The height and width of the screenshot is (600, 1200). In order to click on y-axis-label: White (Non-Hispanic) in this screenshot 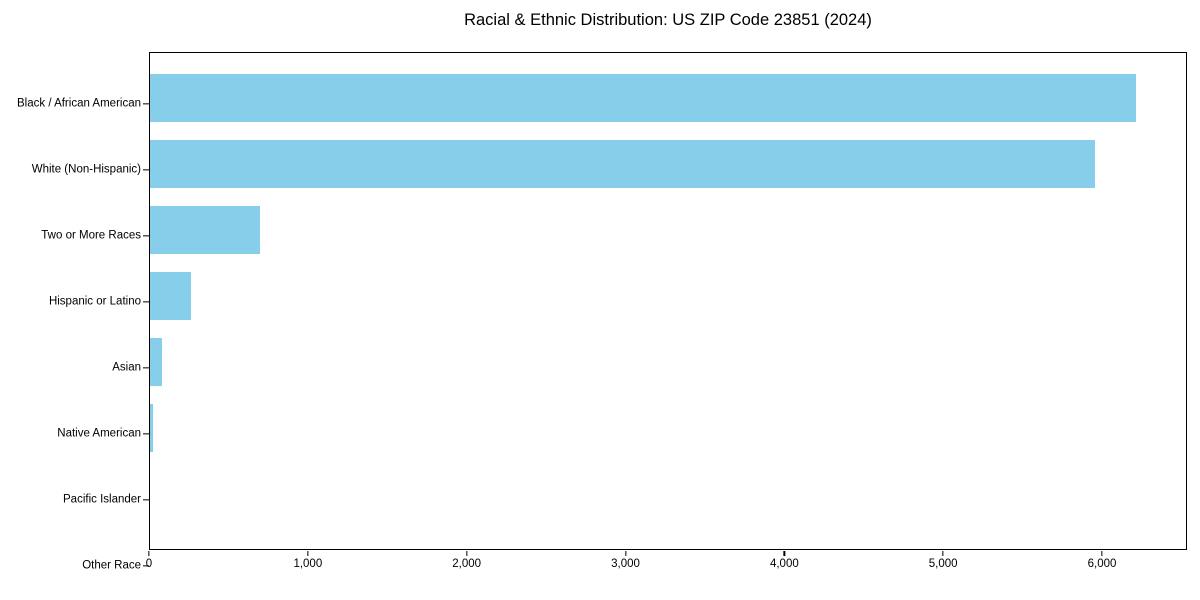, I will do `click(86, 169)`.